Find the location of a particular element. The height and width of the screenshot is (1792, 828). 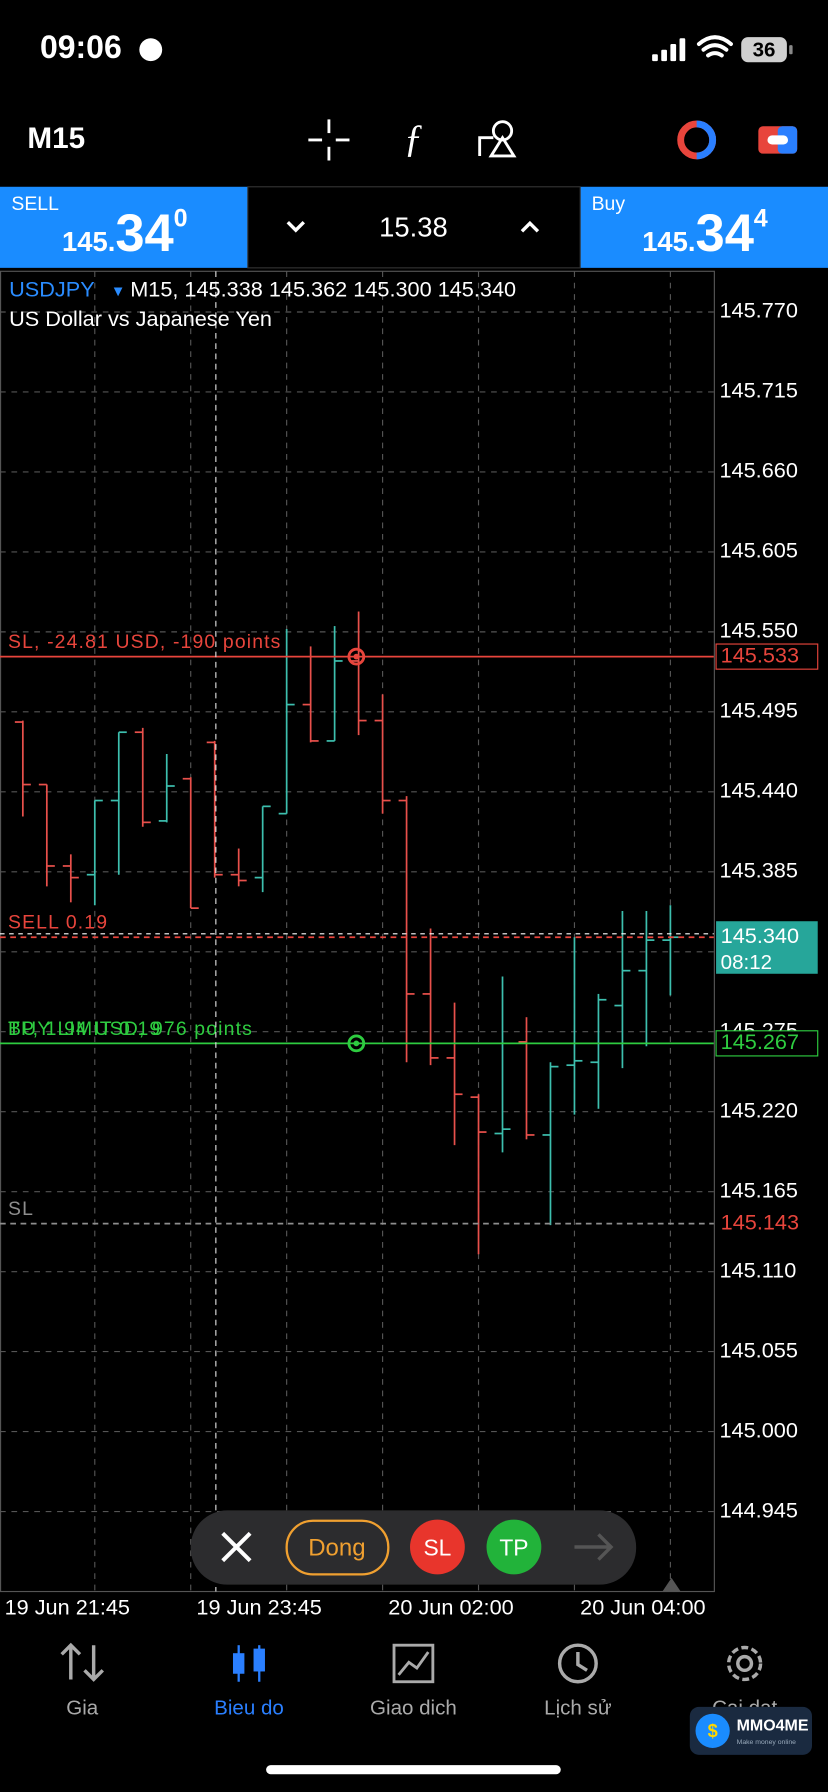

close-position-label: Dong is located at coordinates (336, 1548).